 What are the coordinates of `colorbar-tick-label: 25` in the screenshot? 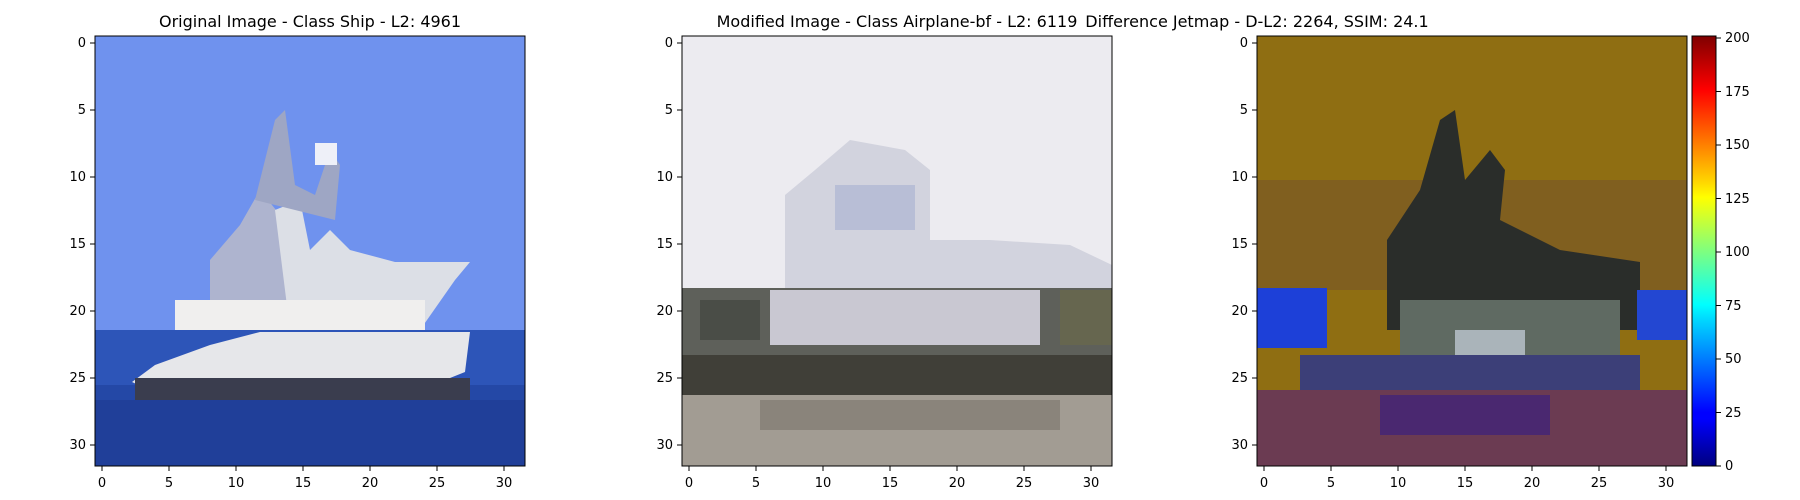 It's located at (1733, 413).